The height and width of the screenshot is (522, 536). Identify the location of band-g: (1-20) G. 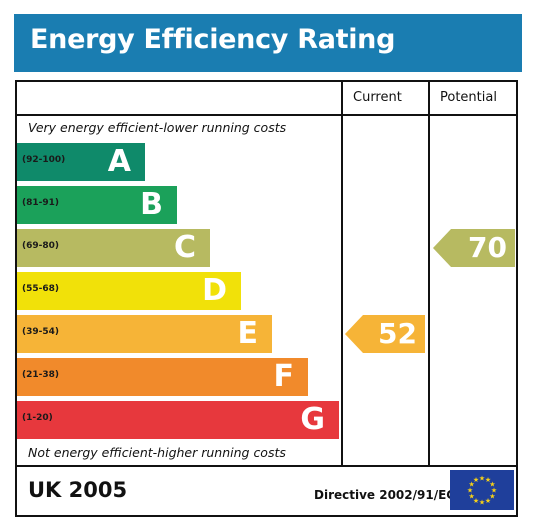
(178, 420).